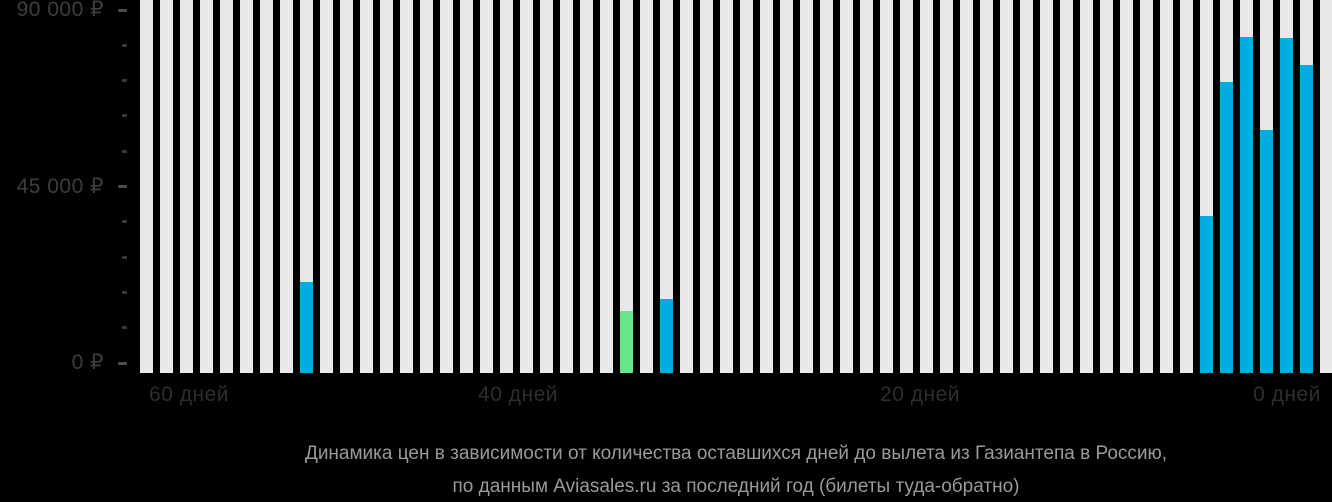 The image size is (1332, 502). I want to click on y-axis: 90 000 ₽ 45 000 ₽ 0 ₽, so click(65, 190).